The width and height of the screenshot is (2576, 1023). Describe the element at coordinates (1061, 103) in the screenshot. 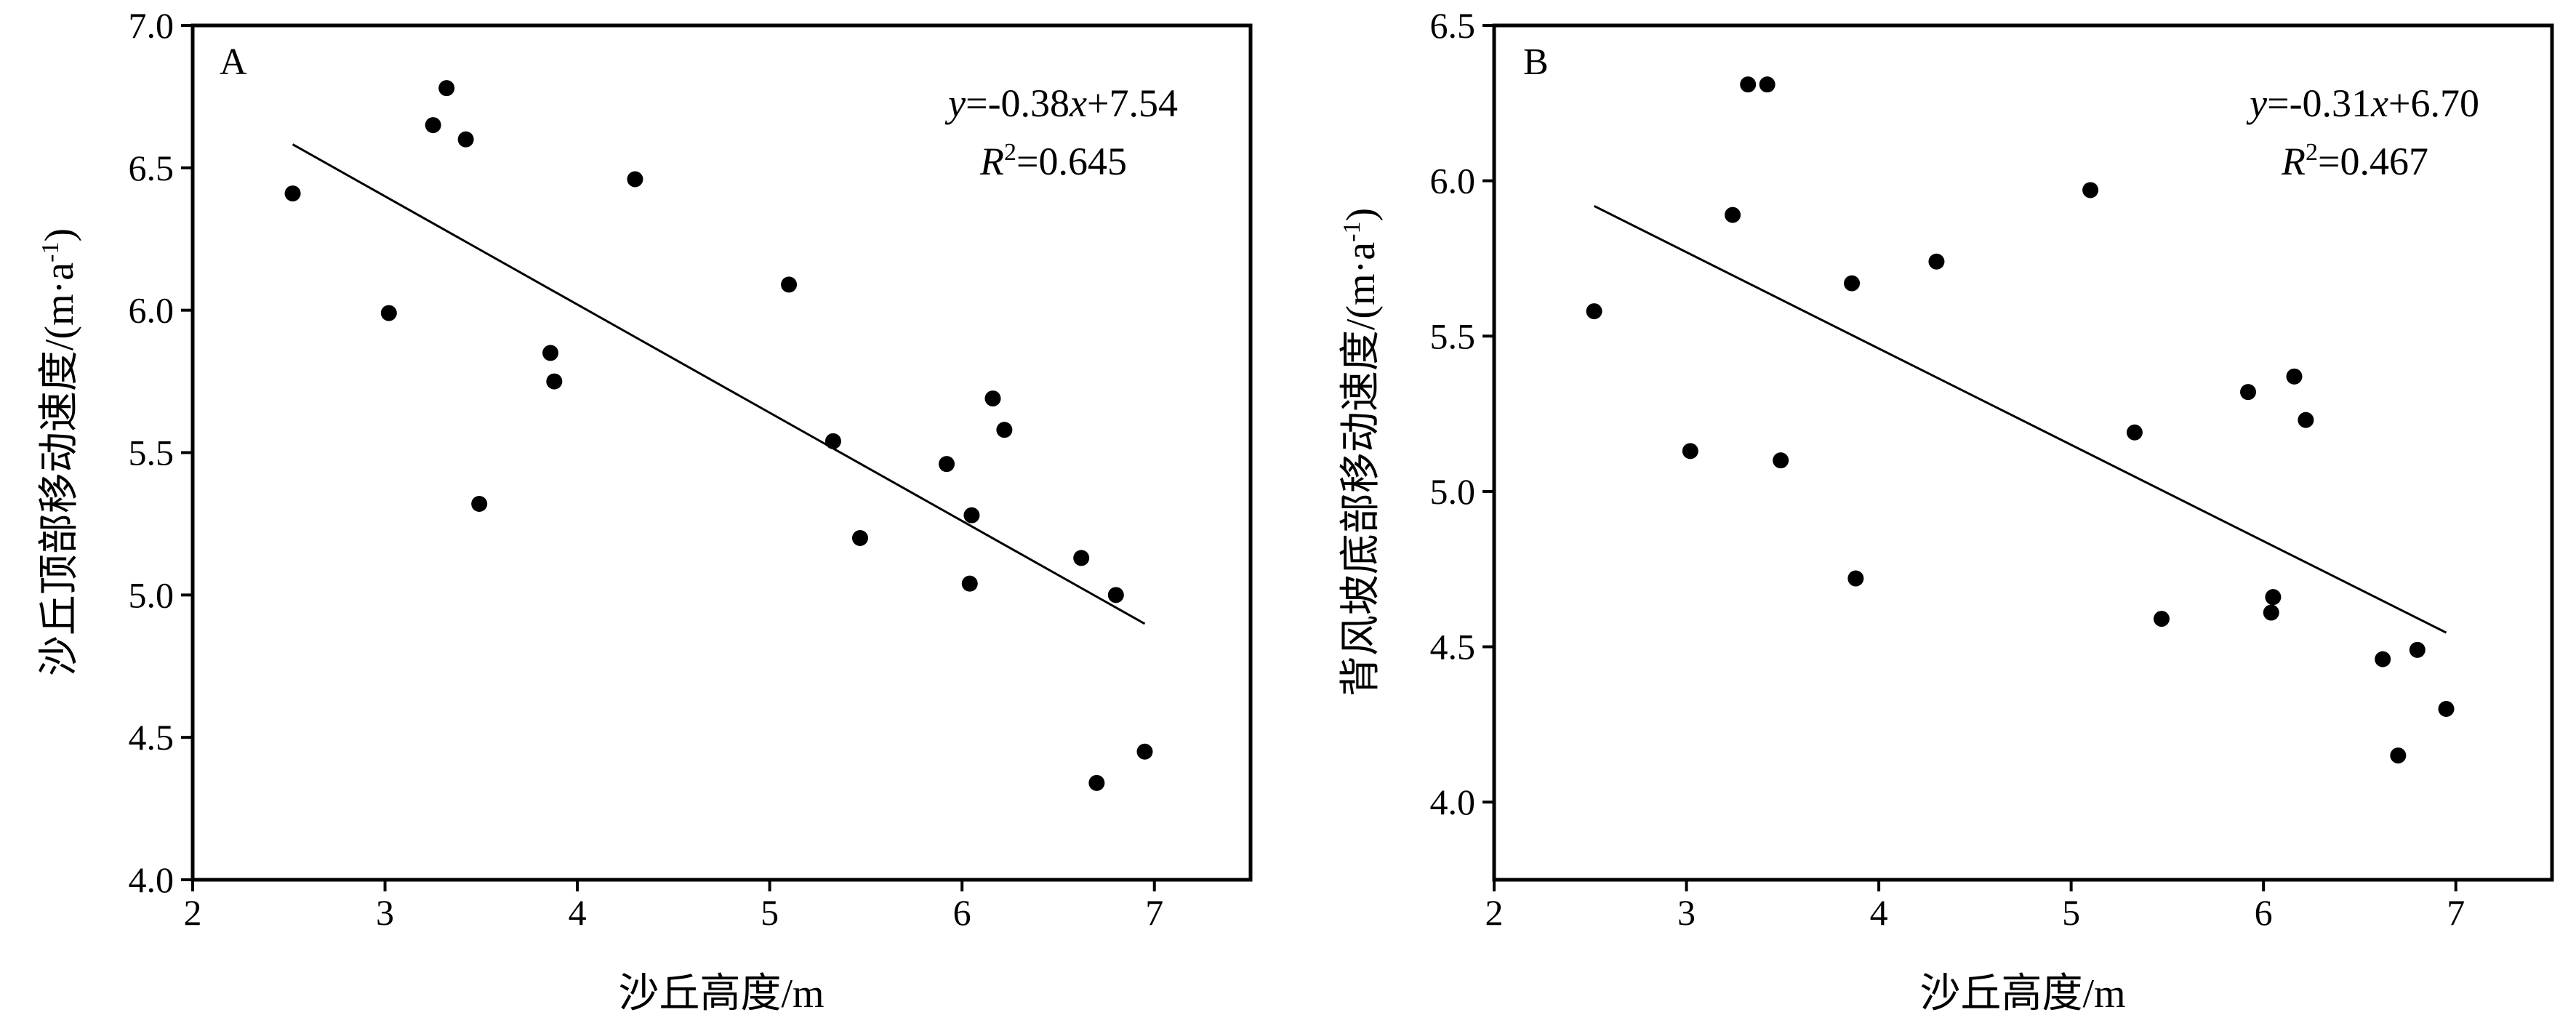

I see `regression-equation: y=-0.38x+7.54` at that location.